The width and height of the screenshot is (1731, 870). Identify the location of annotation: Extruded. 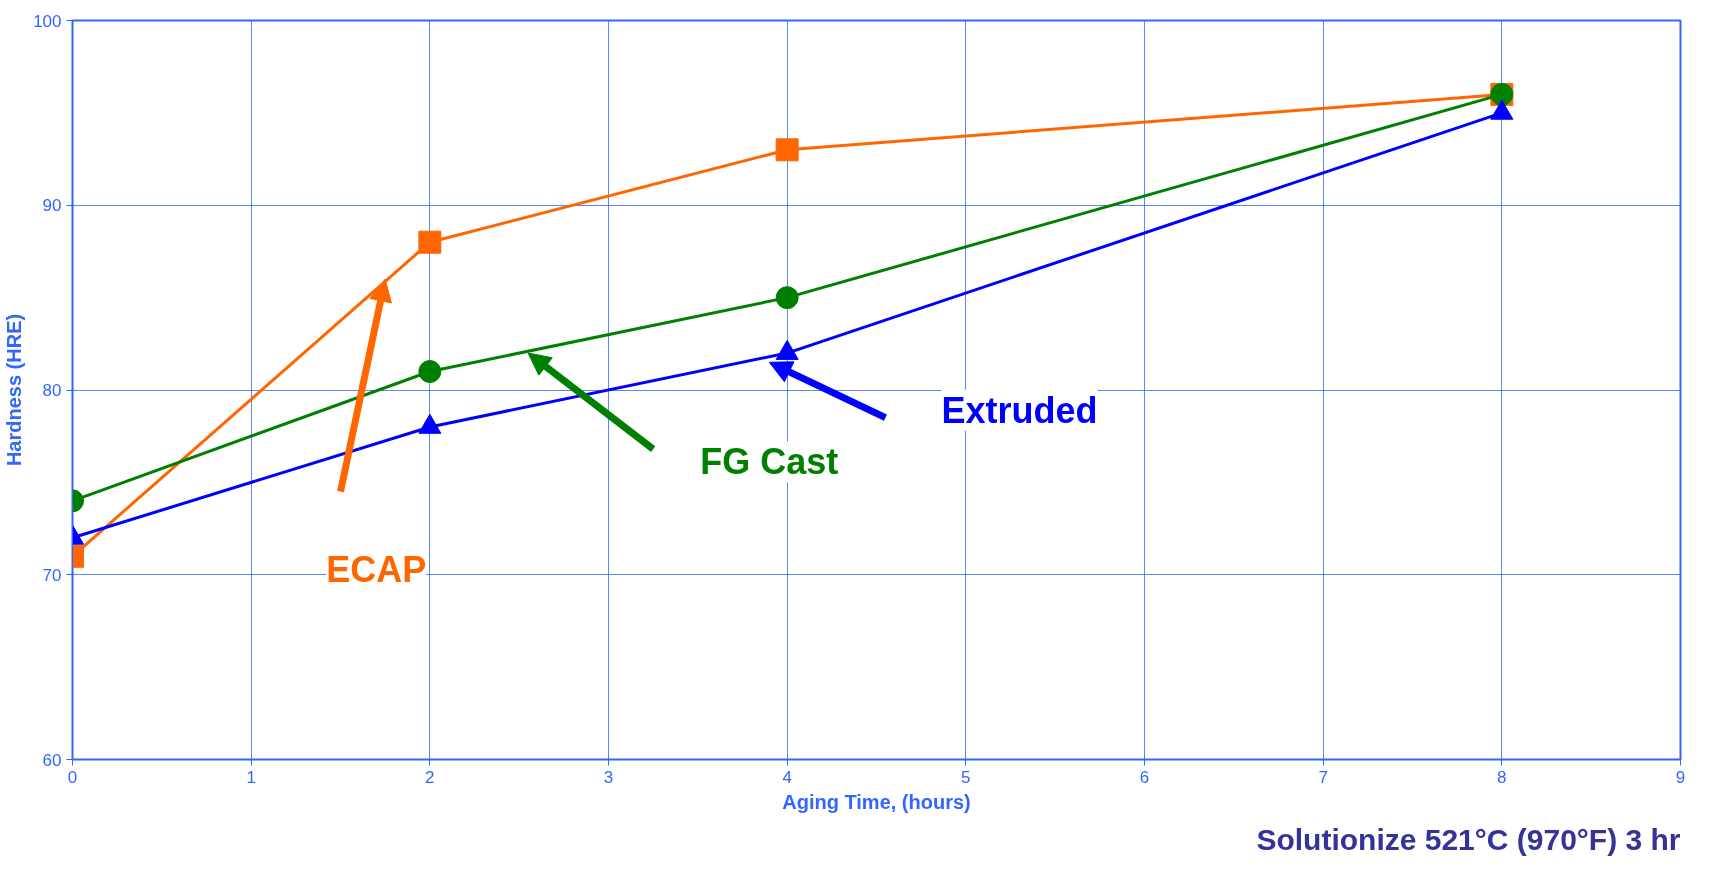
(1019, 410).